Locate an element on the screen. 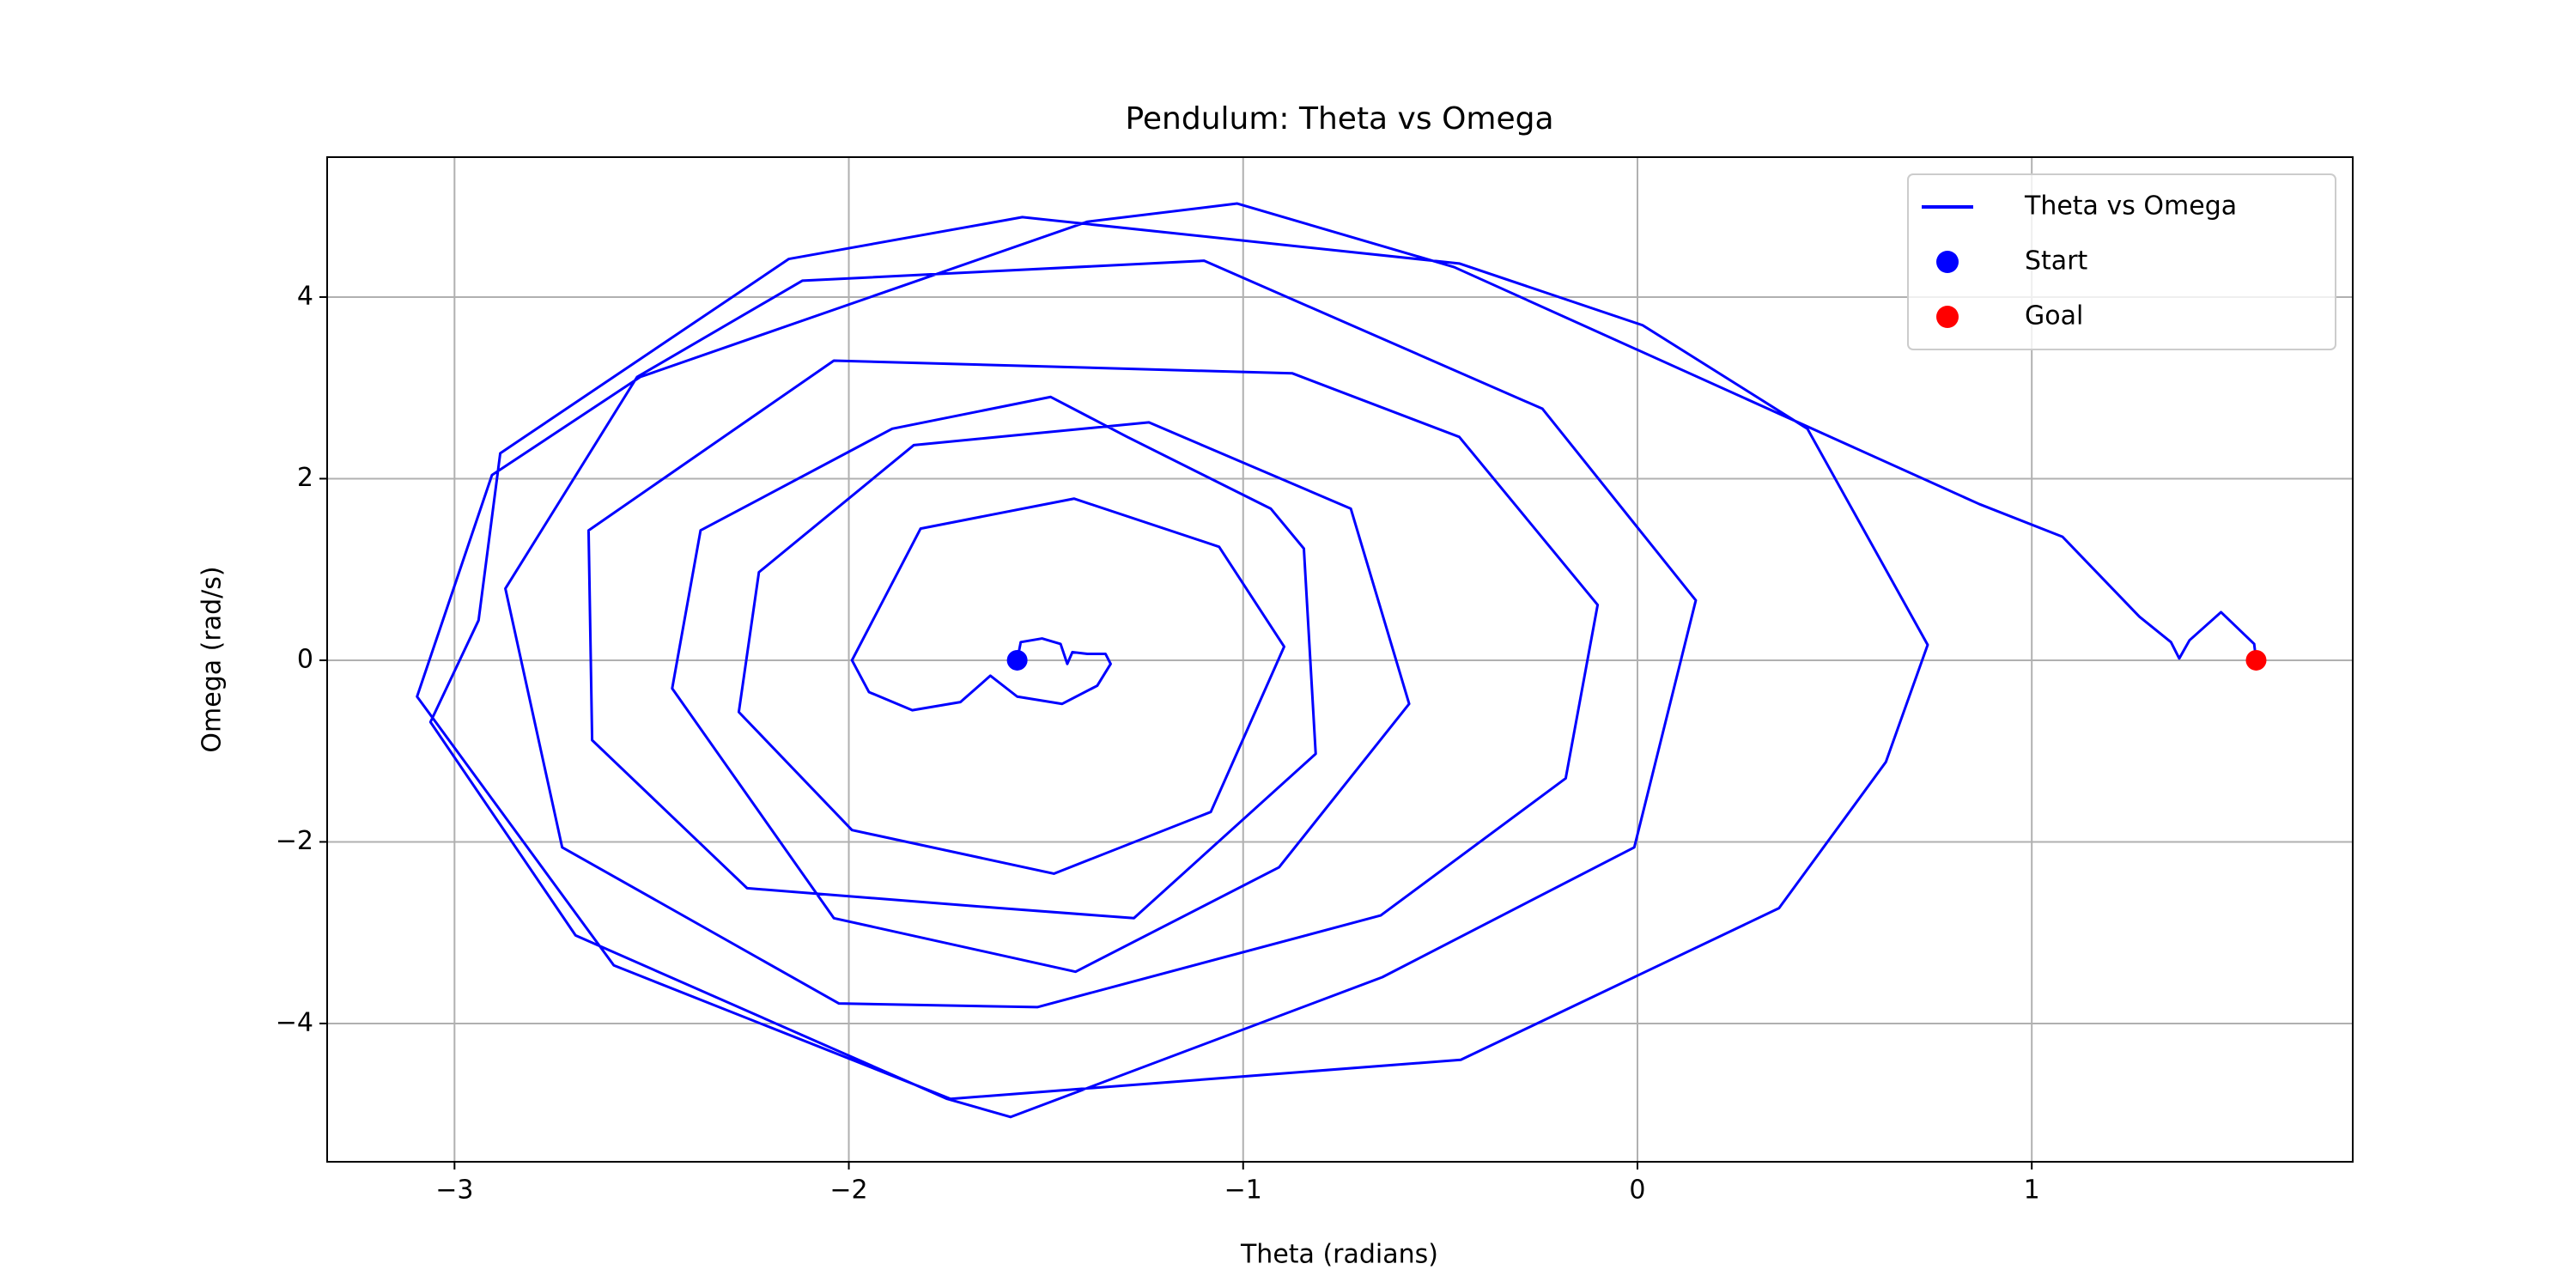 The image size is (2576, 1288). x-tick-label: −3 is located at coordinates (454, 1191).